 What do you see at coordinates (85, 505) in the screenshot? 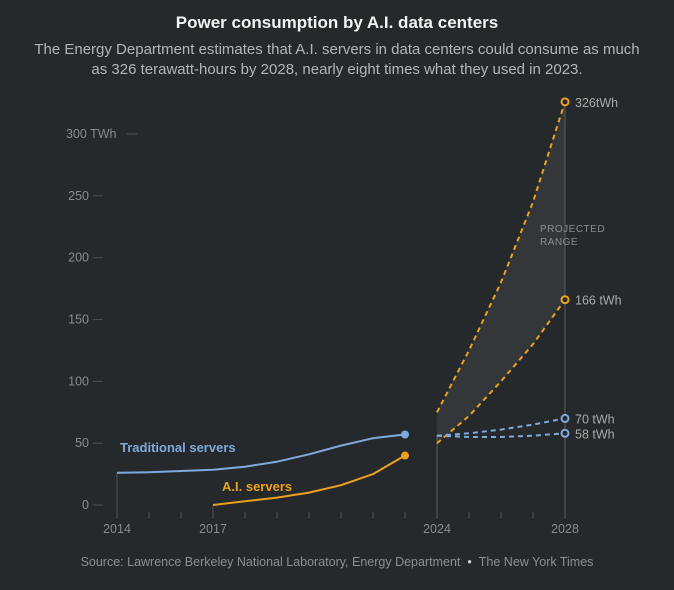
I see `y-tick-label: 0` at bounding box center [85, 505].